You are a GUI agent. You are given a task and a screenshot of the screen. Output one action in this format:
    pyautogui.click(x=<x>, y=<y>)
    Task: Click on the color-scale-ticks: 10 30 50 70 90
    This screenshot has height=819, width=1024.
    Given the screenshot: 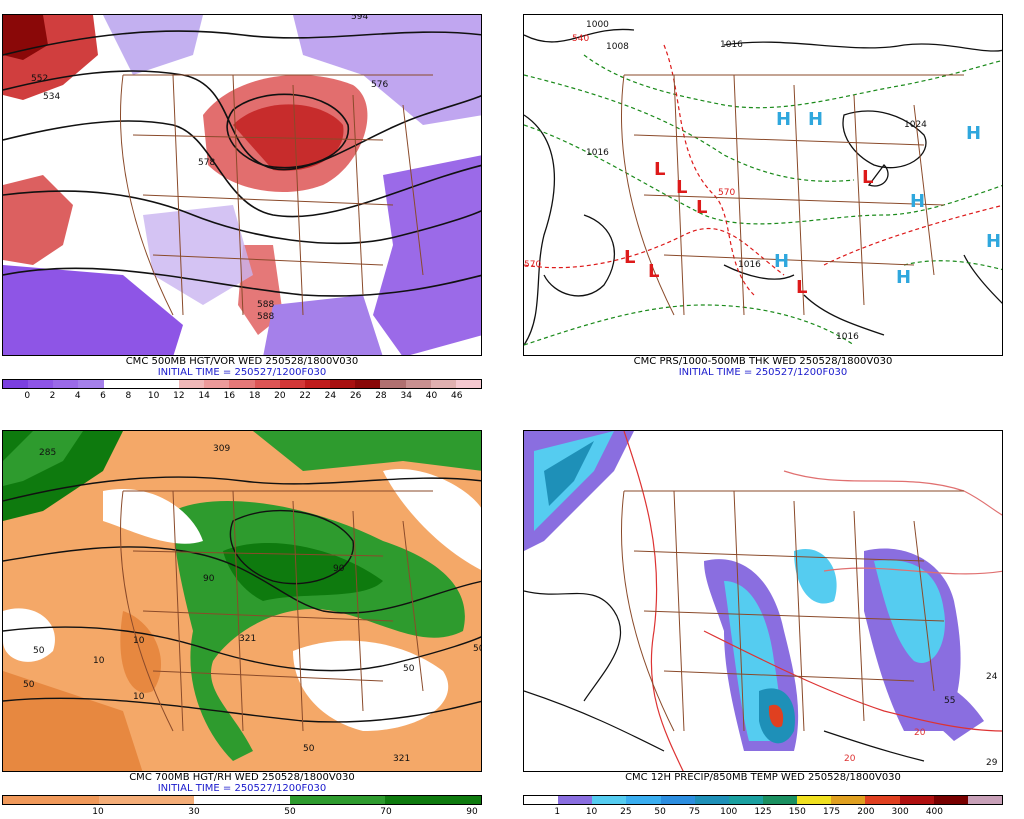 What is the action you would take?
    pyautogui.click(x=242, y=812)
    